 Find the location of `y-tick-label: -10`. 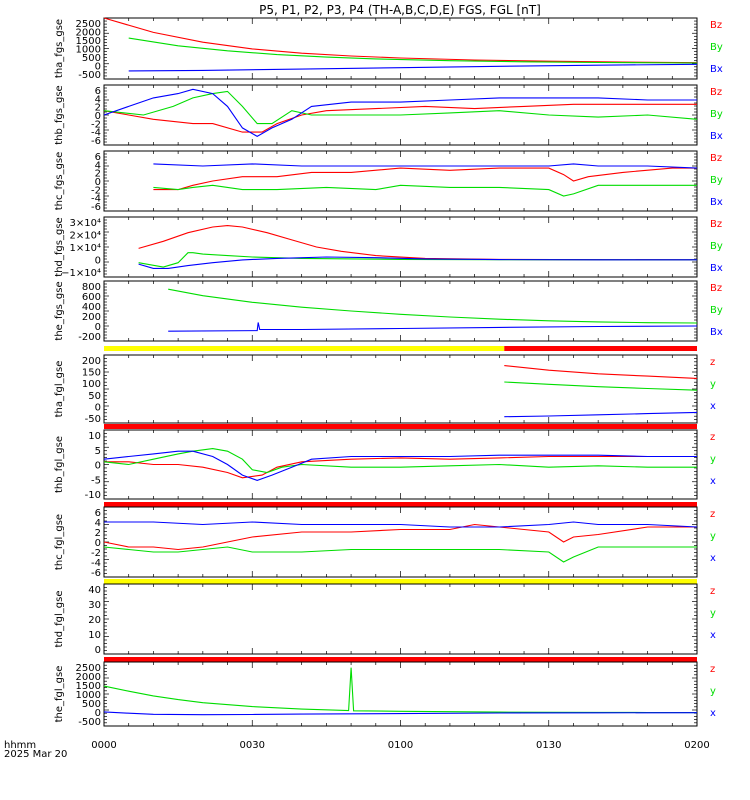

y-tick-label: -10 is located at coordinates (93, 495).